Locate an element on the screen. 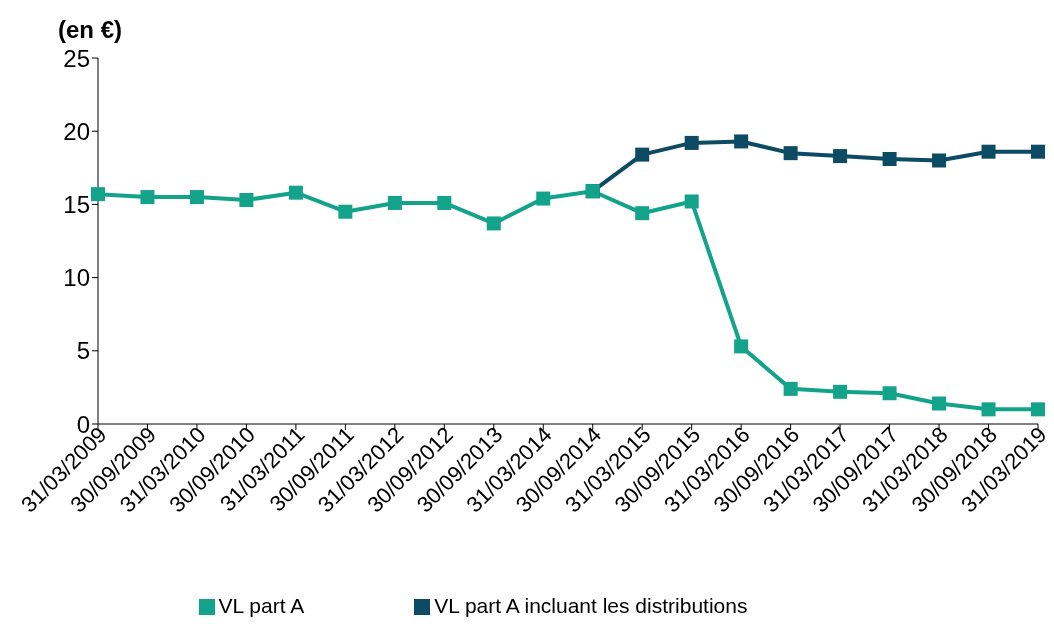 The width and height of the screenshot is (1054, 633). y-tick-label: 25 is located at coordinates (76, 58).